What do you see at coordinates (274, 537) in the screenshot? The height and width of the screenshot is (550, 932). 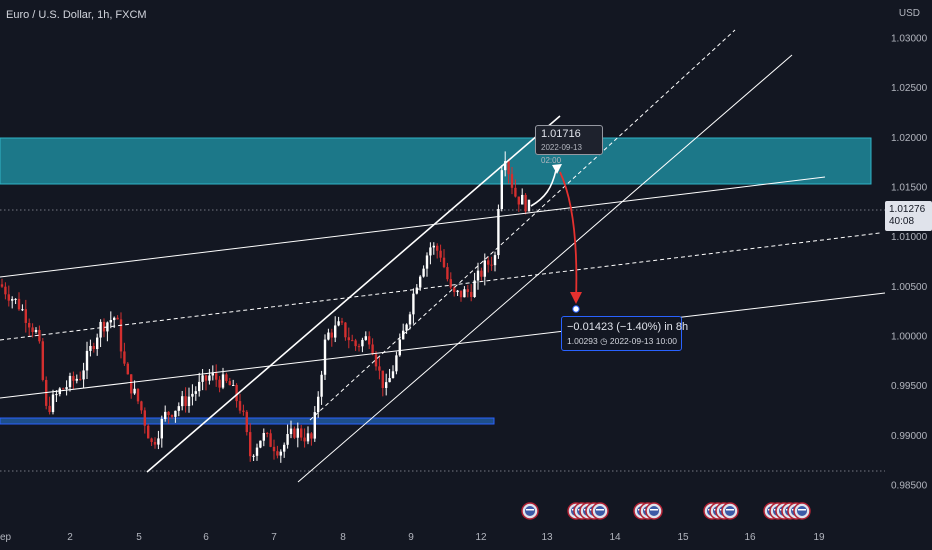 I see `x-tick-label: 7` at bounding box center [274, 537].